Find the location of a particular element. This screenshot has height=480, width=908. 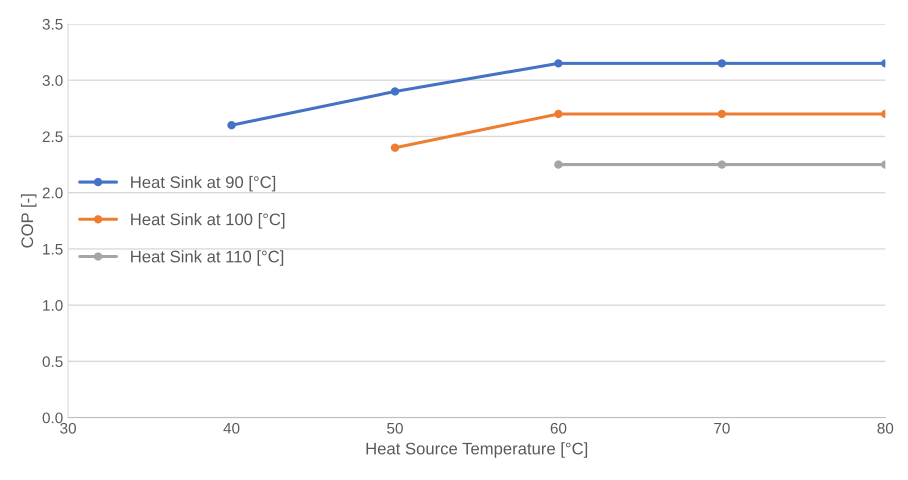

x-axis-title: Heat Source Temperature [°C] is located at coordinates (477, 450).